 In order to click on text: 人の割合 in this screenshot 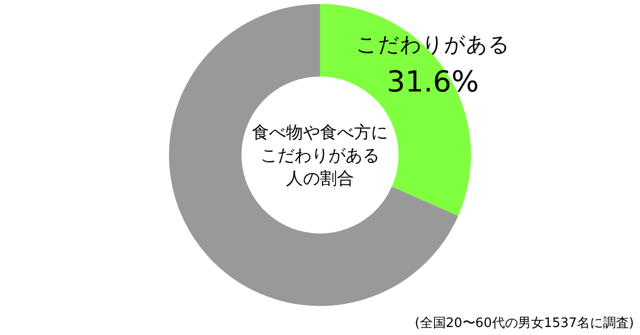, I will do `click(320, 179)`.